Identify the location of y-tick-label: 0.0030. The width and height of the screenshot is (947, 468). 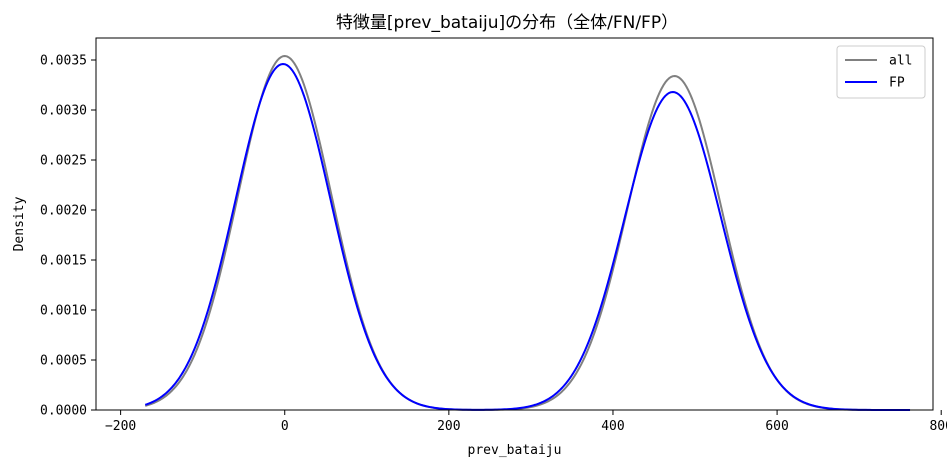
(63, 111).